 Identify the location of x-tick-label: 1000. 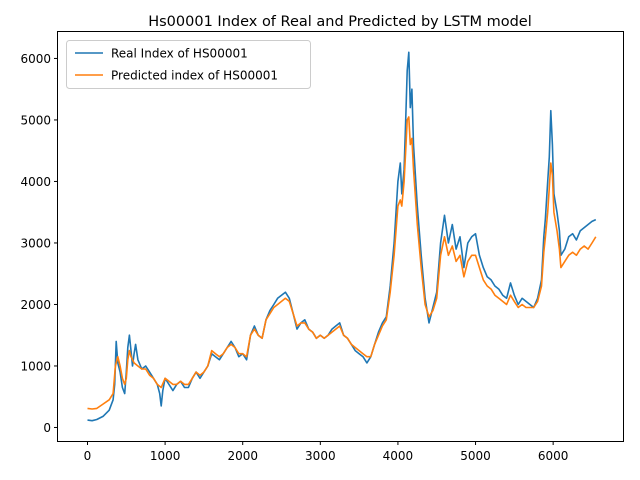
(165, 456).